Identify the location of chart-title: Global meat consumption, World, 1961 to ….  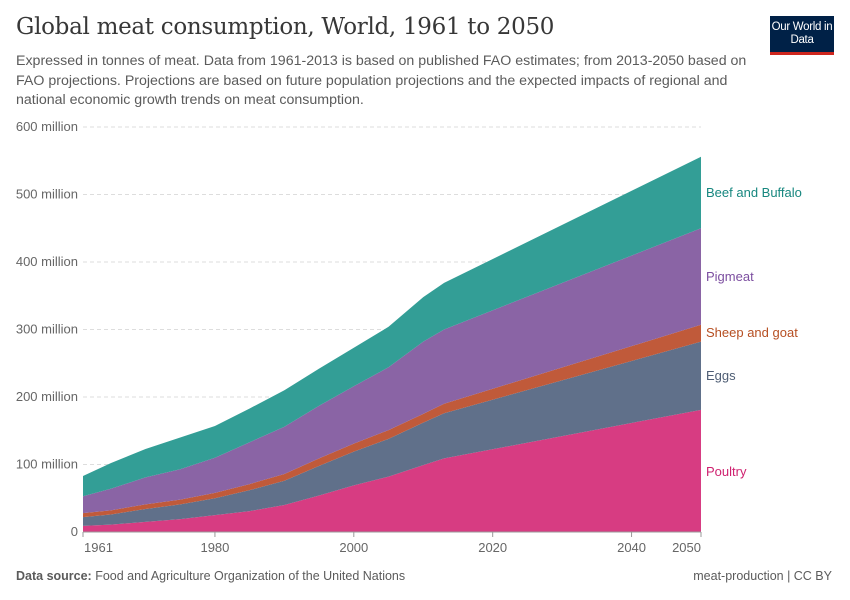
(285, 27).